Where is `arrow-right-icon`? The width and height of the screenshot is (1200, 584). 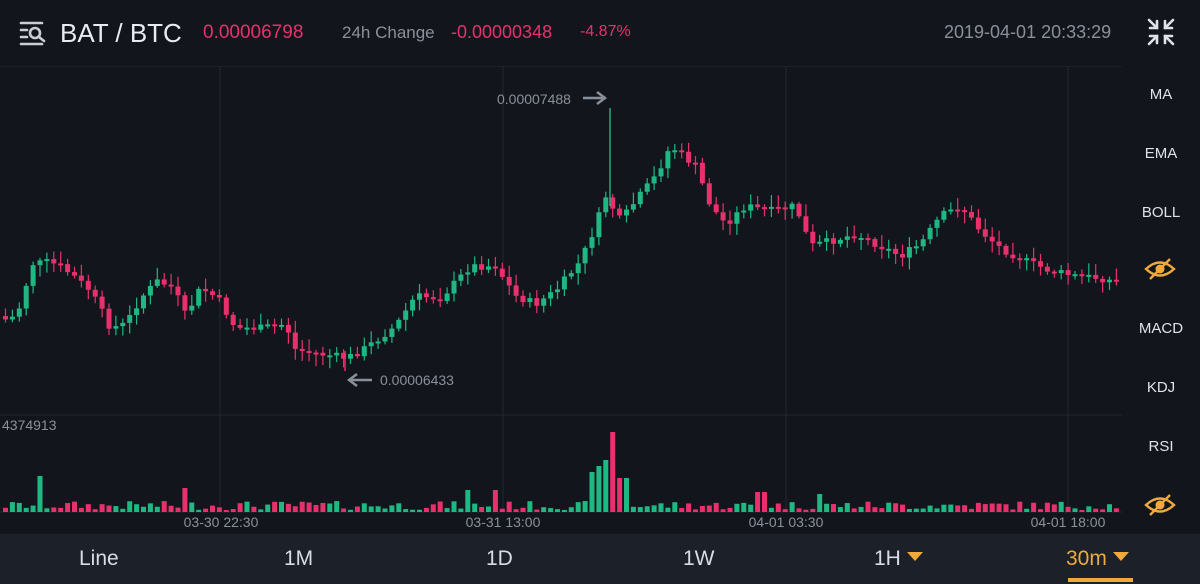 arrow-right-icon is located at coordinates (595, 98).